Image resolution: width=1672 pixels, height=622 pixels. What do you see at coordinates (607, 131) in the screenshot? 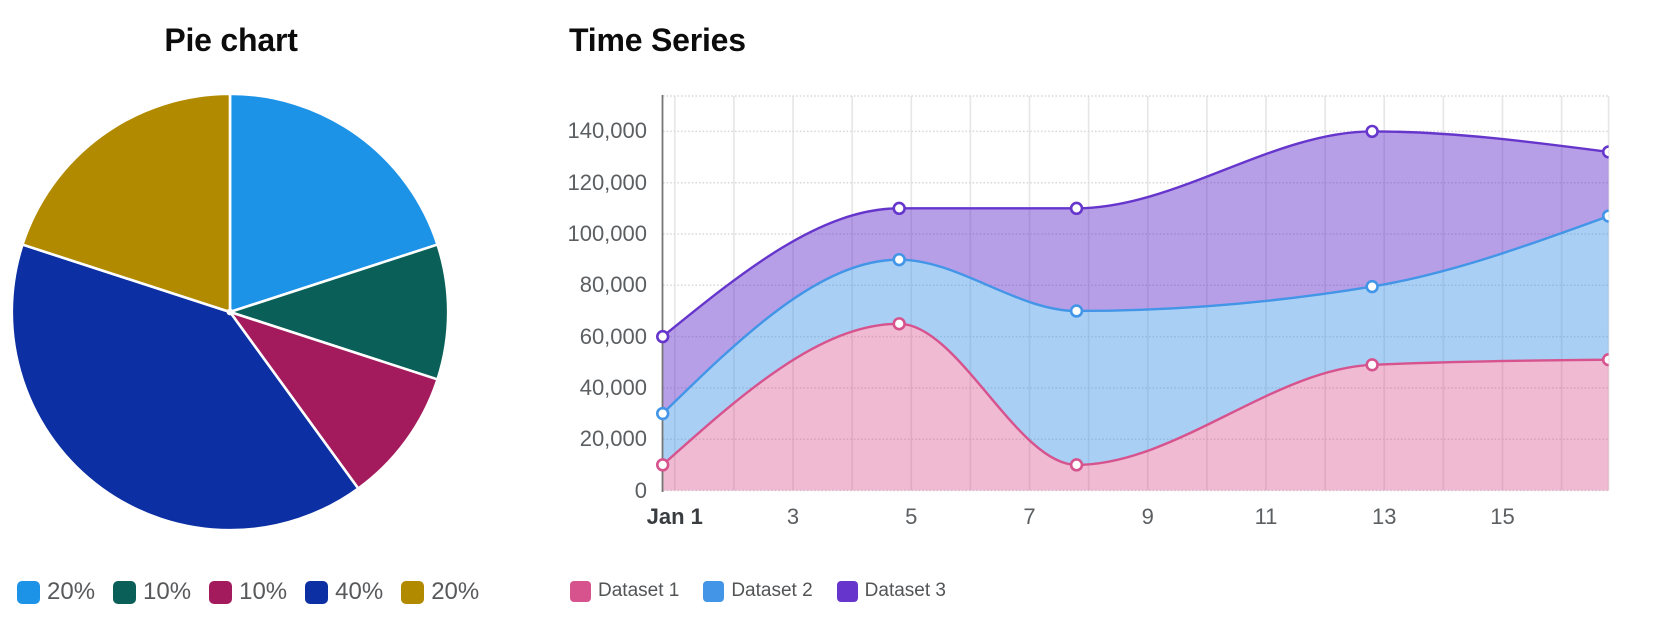
I see `y-axis-label-140000: 140,000` at bounding box center [607, 131].